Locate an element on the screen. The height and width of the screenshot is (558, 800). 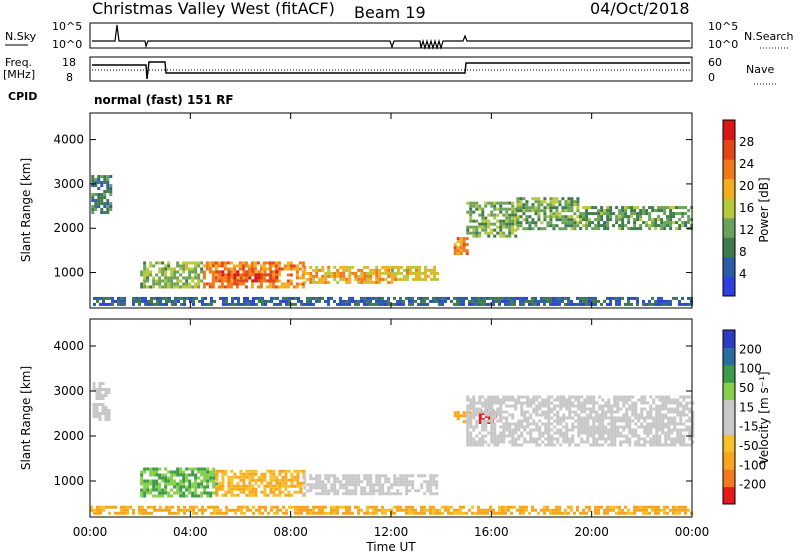
nave-tick-bottom: 0 is located at coordinates (711, 77).